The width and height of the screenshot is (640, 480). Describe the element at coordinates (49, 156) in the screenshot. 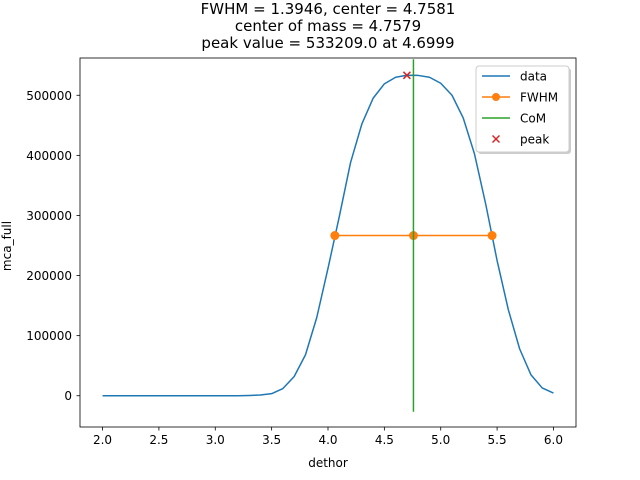

I see `y-tick-label: 400000` at that location.